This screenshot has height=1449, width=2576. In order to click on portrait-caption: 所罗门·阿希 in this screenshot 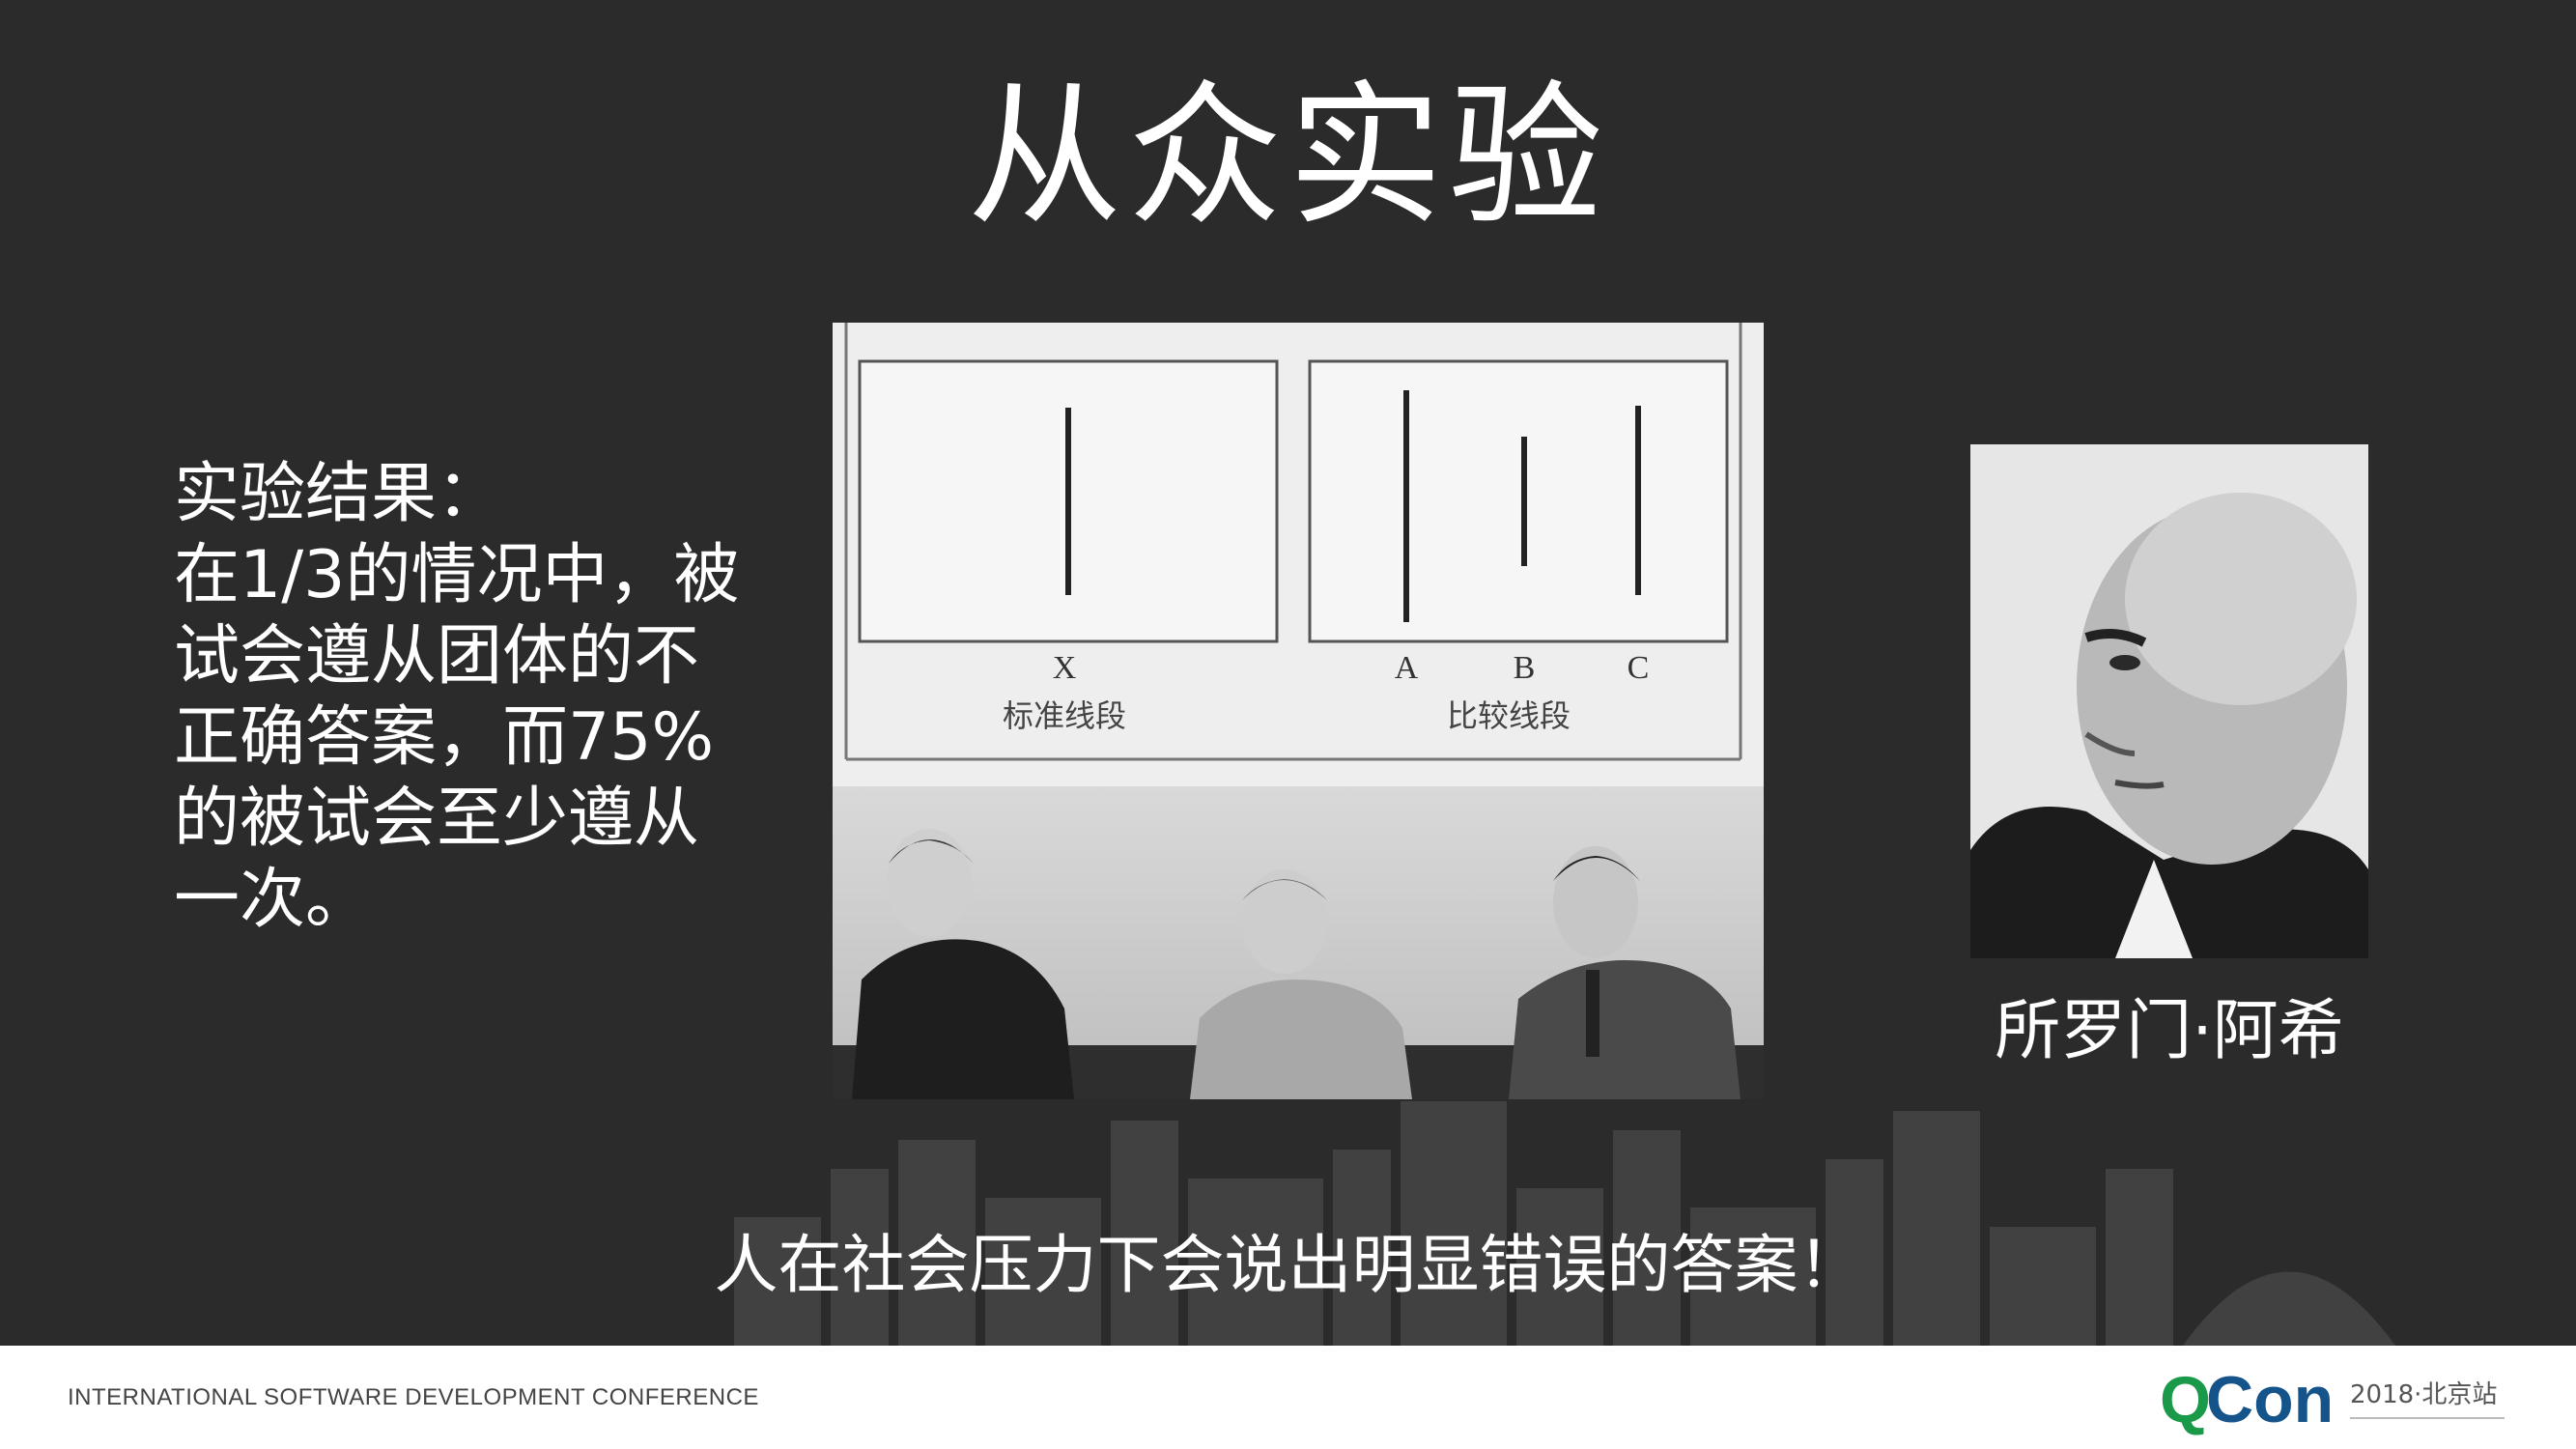, I will do `click(2169, 1031)`.